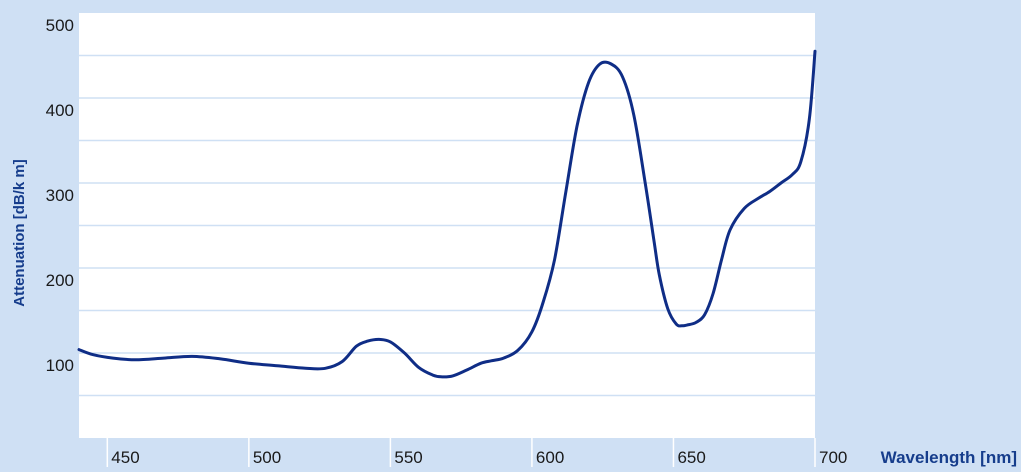 Image resolution: width=1021 pixels, height=472 pixels. What do you see at coordinates (833, 457) in the screenshot?
I see `x-tick-label: 700` at bounding box center [833, 457].